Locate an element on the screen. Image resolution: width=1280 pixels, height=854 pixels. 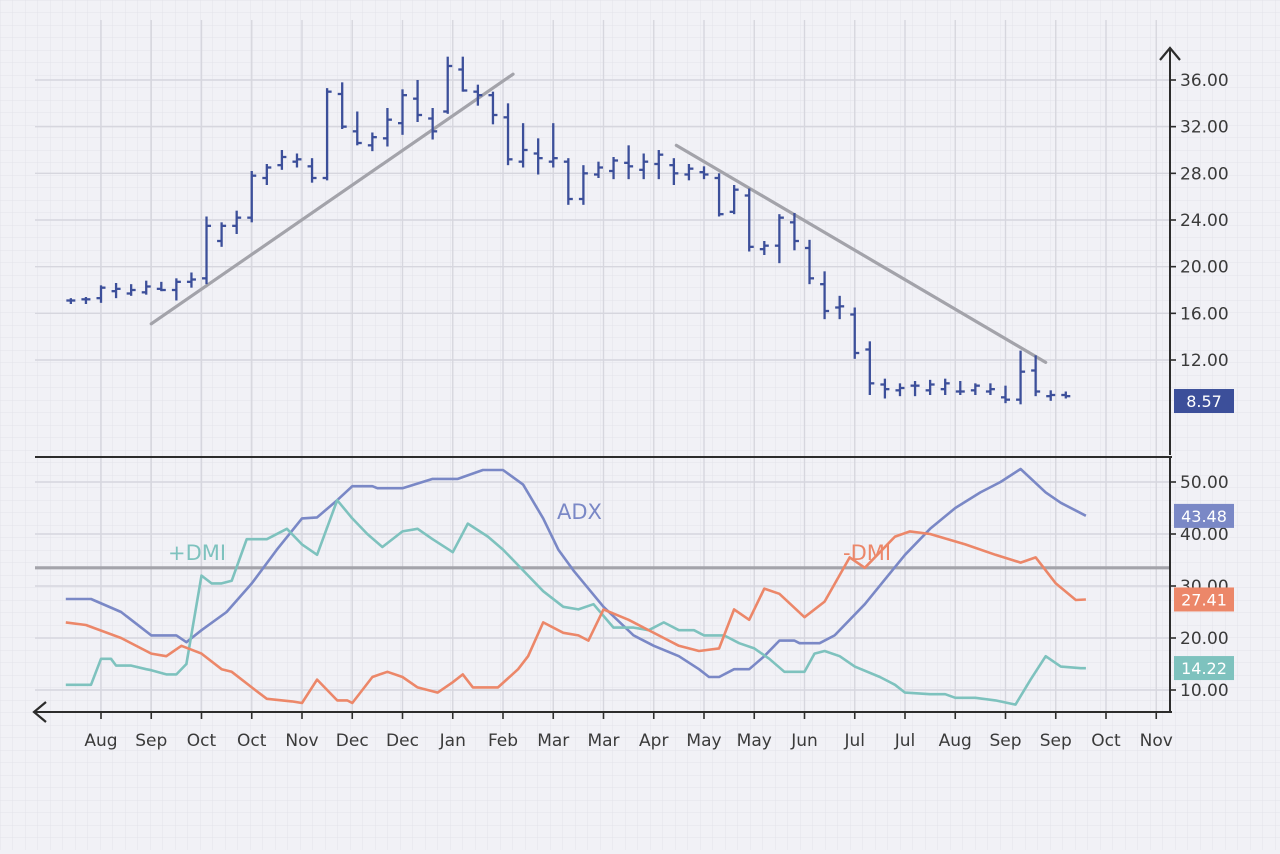
x-tick-label: May is located at coordinates (703, 741).